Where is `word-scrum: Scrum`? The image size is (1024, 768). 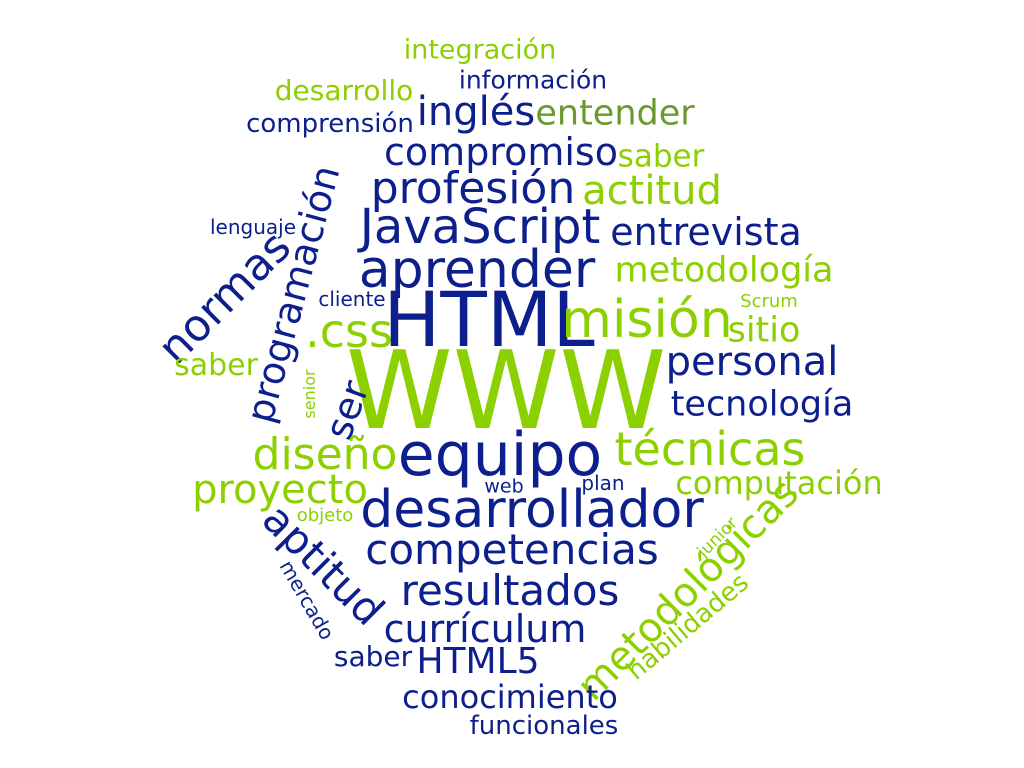 word-scrum: Scrum is located at coordinates (769, 301).